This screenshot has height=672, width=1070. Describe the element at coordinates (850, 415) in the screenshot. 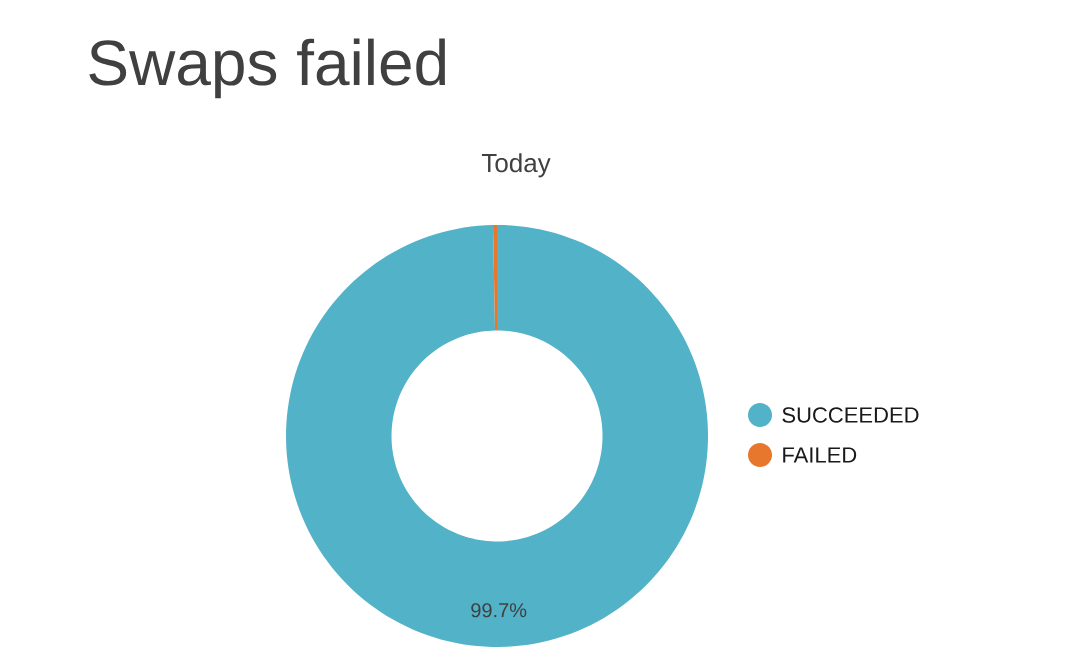

I see `legend-label: SUCCEEDED` at that location.